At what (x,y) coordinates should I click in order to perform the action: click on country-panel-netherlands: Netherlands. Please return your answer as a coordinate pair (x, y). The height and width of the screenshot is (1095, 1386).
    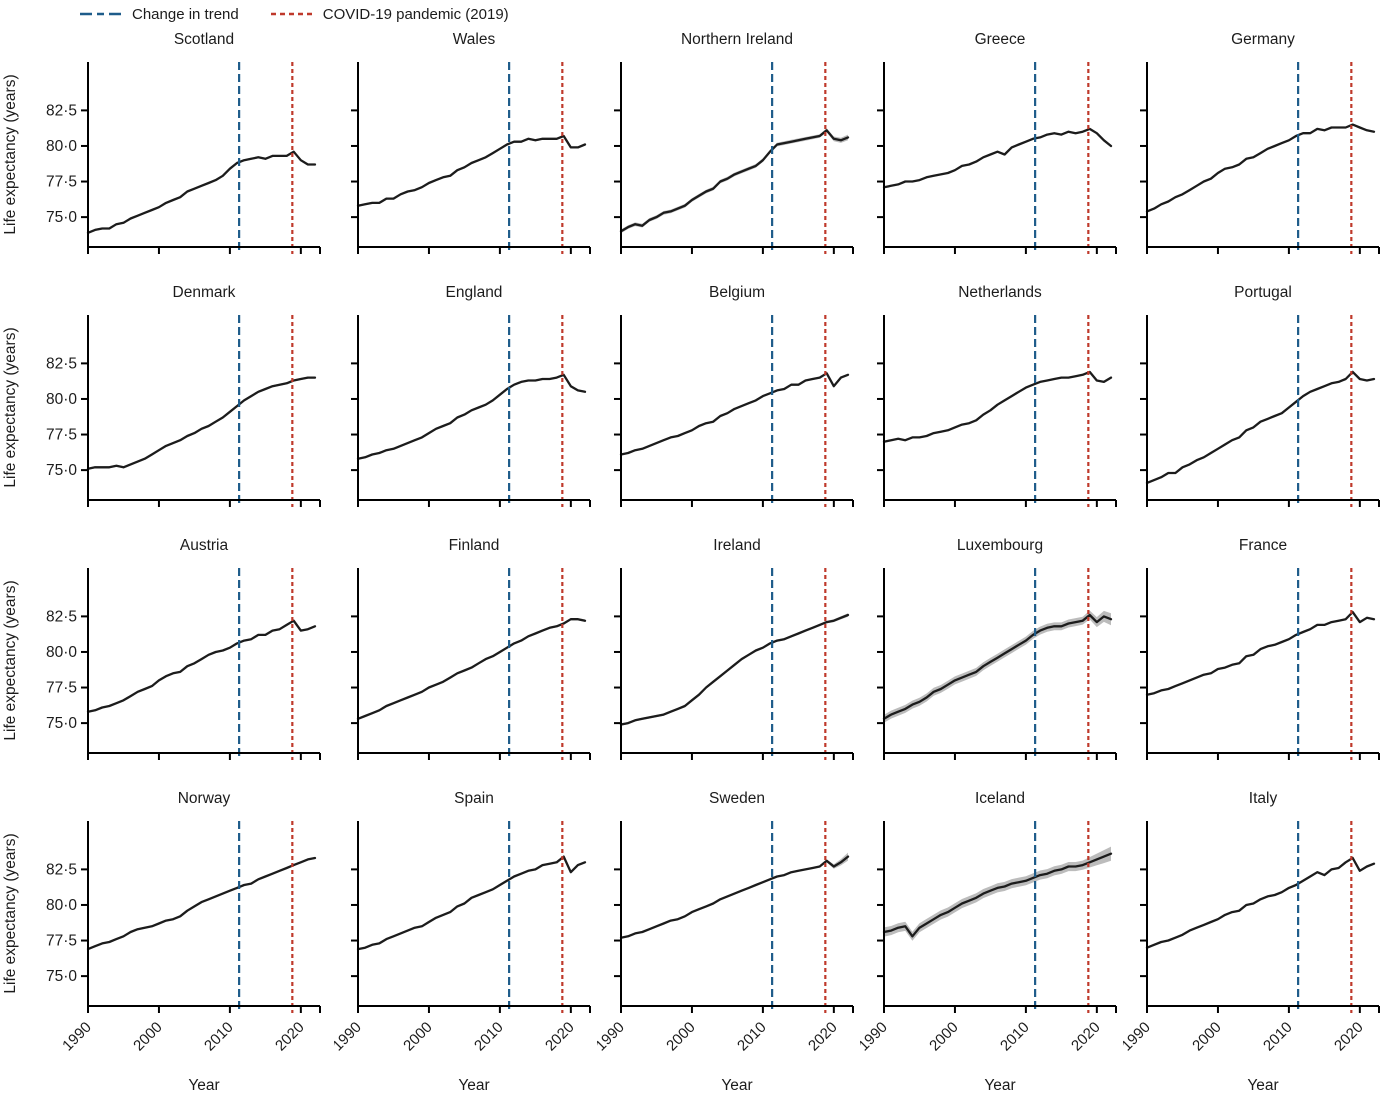
    Looking at the image, I should click on (991, 397).